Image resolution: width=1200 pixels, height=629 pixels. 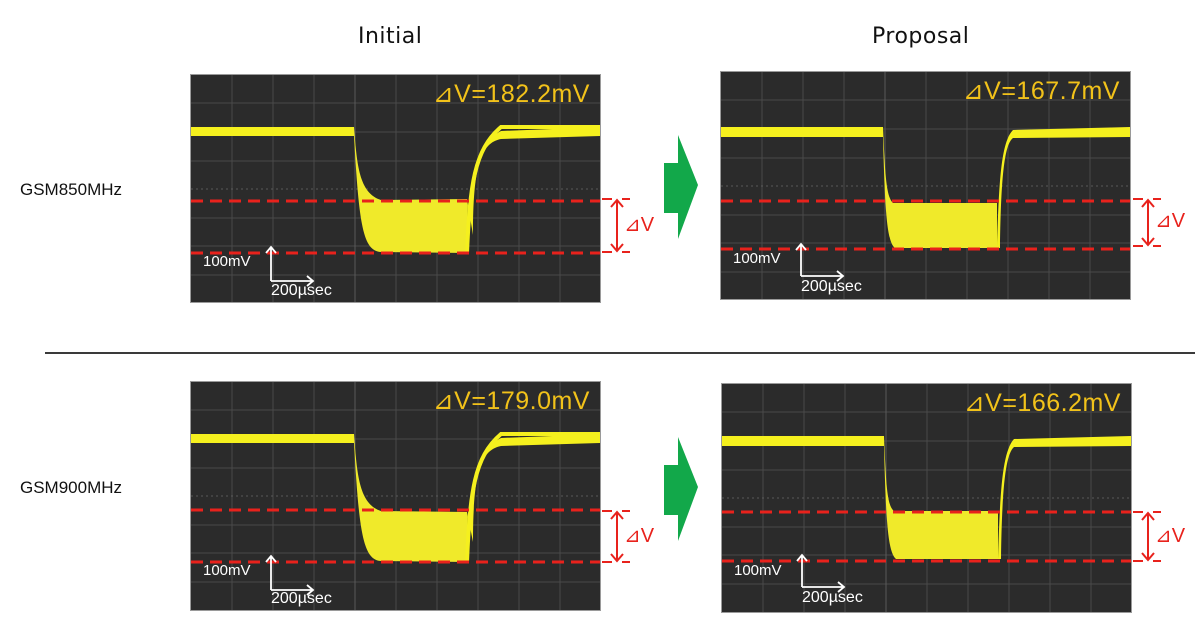 I want to click on scope-gsm900-initial: ⊿V=179.0mV 100mV 200µsec, so click(x=395, y=496).